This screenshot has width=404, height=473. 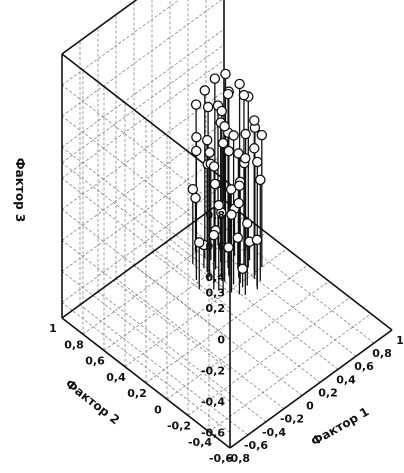 What do you see at coordinates (216, 215) in the screenshot?
I see `z-tick-label: 0,8` at bounding box center [216, 215].